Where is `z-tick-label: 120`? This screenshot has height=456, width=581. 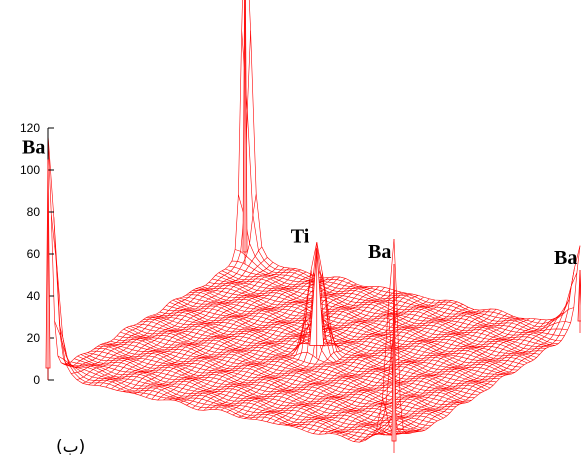
z-tick-label: 120 is located at coordinates (30, 128).